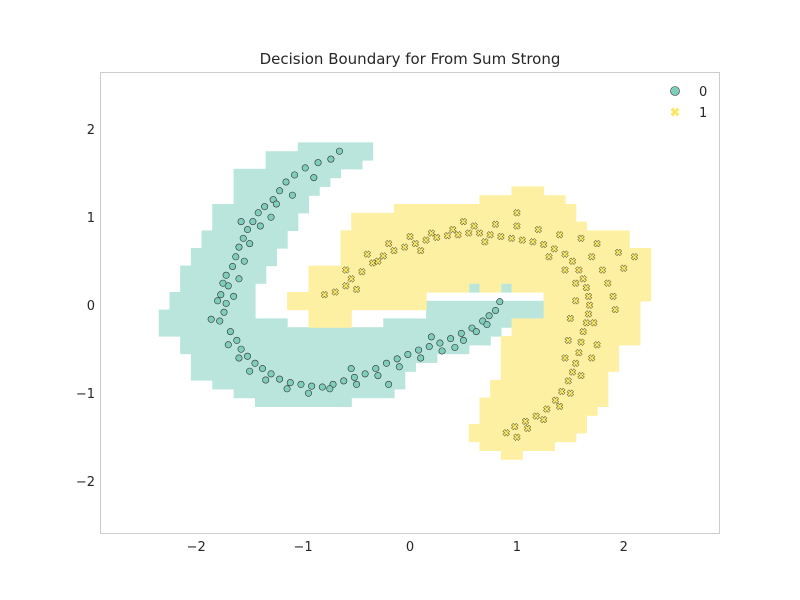  I want to click on x-tick-label: 2, so click(624, 547).